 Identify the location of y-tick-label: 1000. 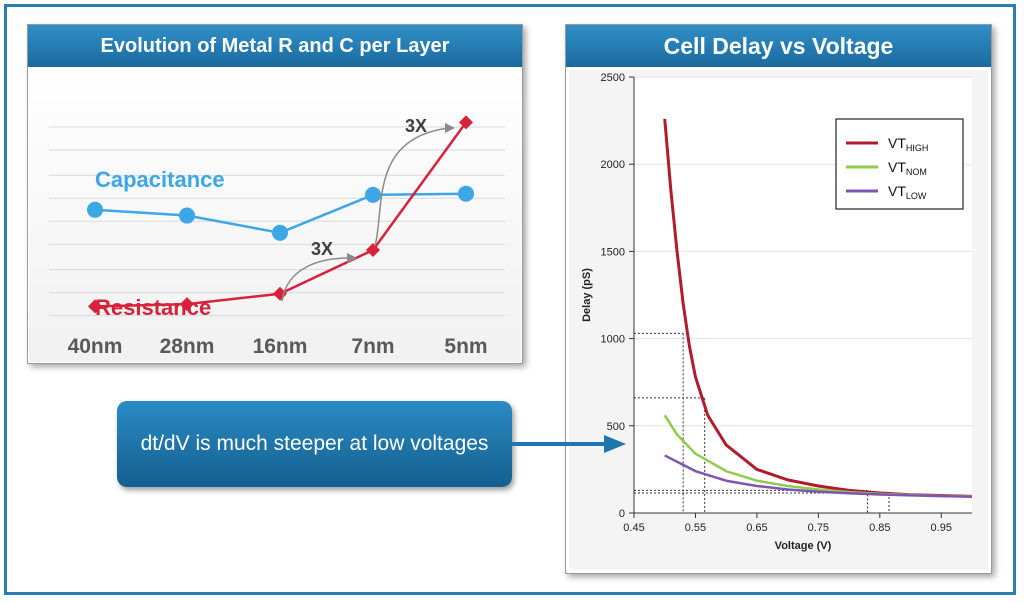
(613, 340).